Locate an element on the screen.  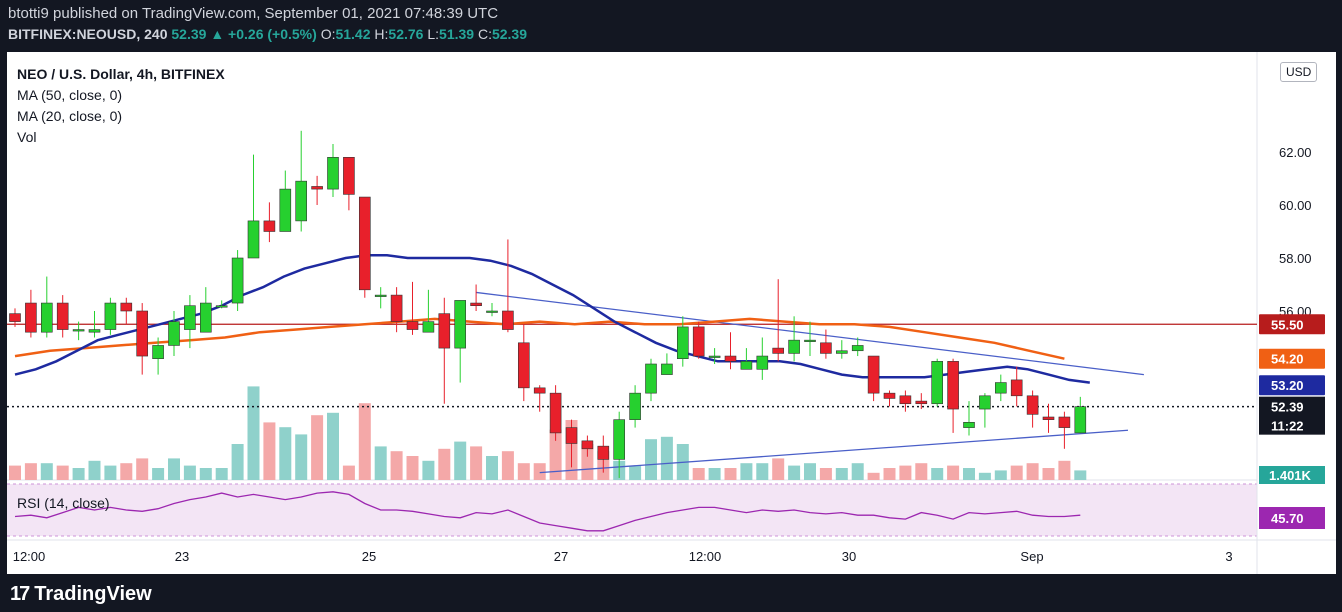
rsi-badge-bg is located at coordinates (1292, 518).